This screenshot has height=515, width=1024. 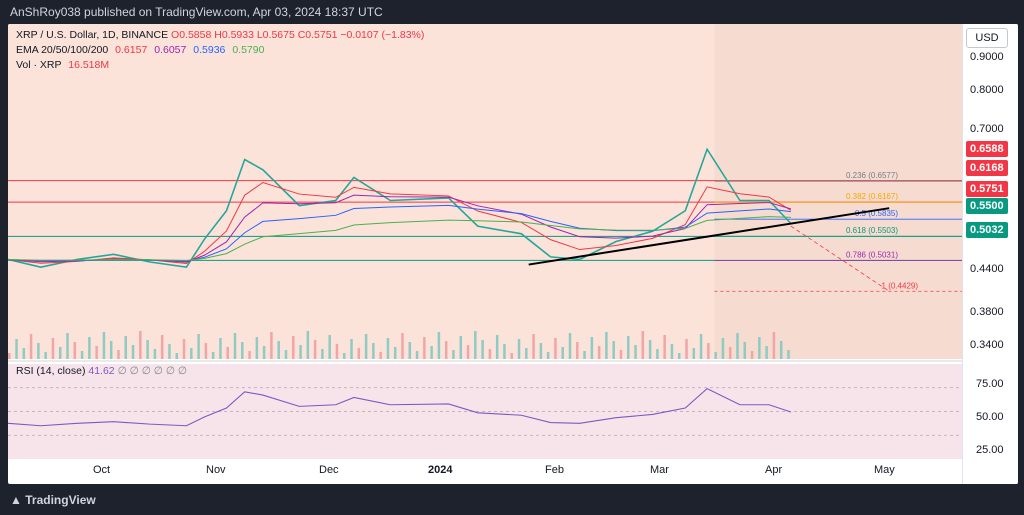 I want to click on time-label-mar: Mar, so click(x=659, y=470).